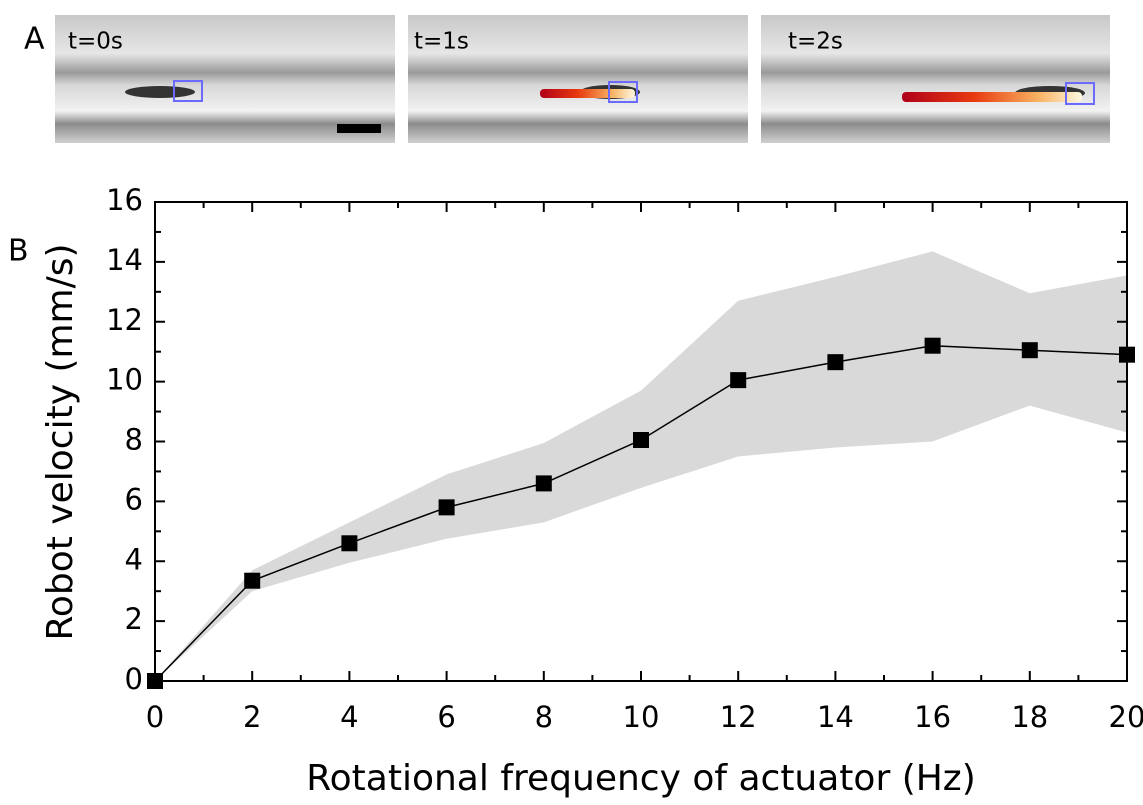 The image size is (1143, 805). I want to click on y-tick-label: 12, so click(124, 320).